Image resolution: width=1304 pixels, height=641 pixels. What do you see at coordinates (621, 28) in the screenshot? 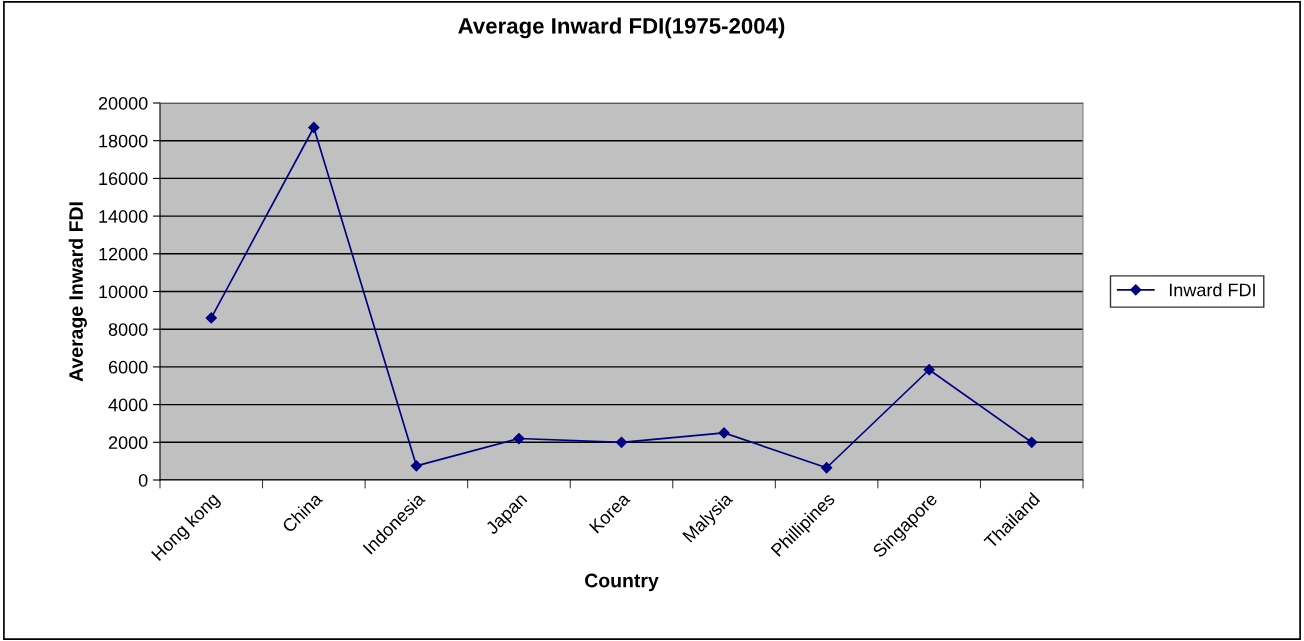
I see `chart-title: Average Inward FDI(1975-2004)` at bounding box center [621, 28].